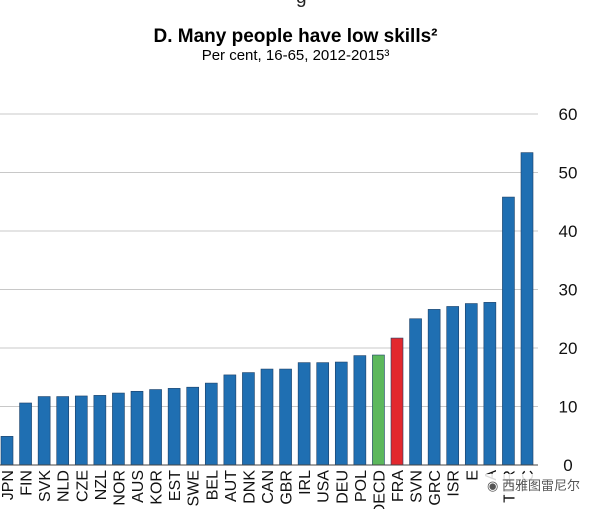 The height and width of the screenshot is (509, 591). What do you see at coordinates (417, 486) in the screenshot?
I see `x-tick-label: SVN` at bounding box center [417, 486].